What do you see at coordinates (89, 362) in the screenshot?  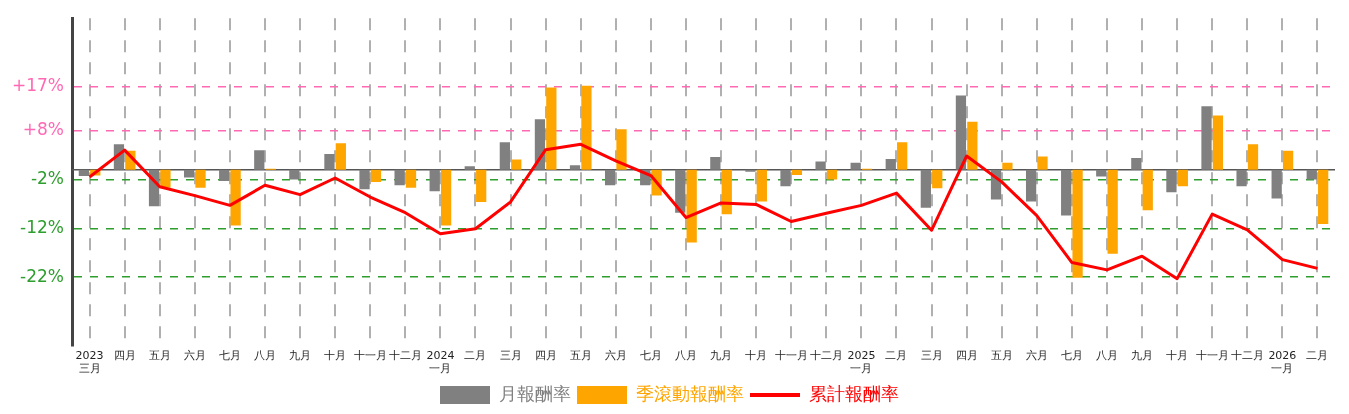 I see `x-tick-label: 2023 三月` at bounding box center [89, 362].